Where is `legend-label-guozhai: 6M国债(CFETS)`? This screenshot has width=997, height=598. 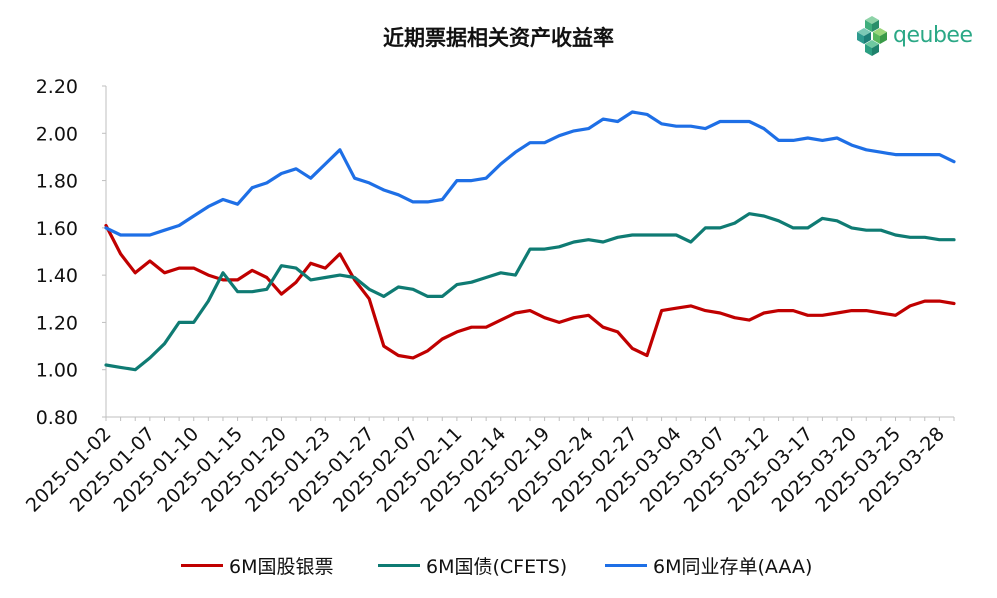
legend-label-guozhai: 6M国债(CFETS) is located at coordinates (497, 566).